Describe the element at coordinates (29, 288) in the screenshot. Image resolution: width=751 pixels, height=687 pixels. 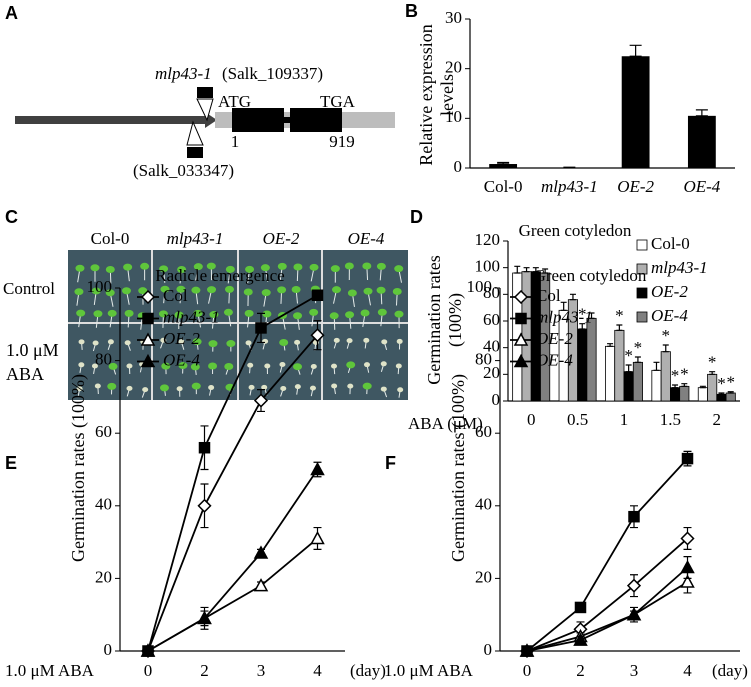
I see `row-label: Control` at that location.